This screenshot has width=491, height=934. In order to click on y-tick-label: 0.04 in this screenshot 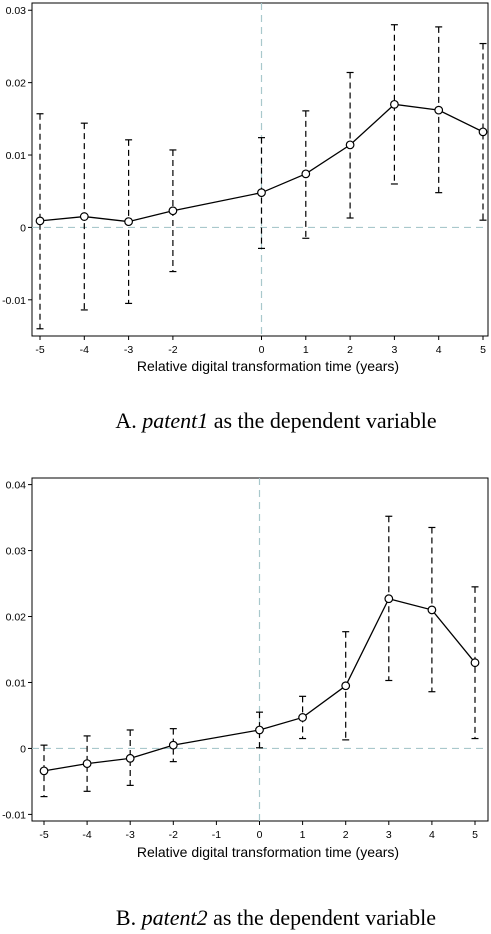, I will do `click(16, 486)`.